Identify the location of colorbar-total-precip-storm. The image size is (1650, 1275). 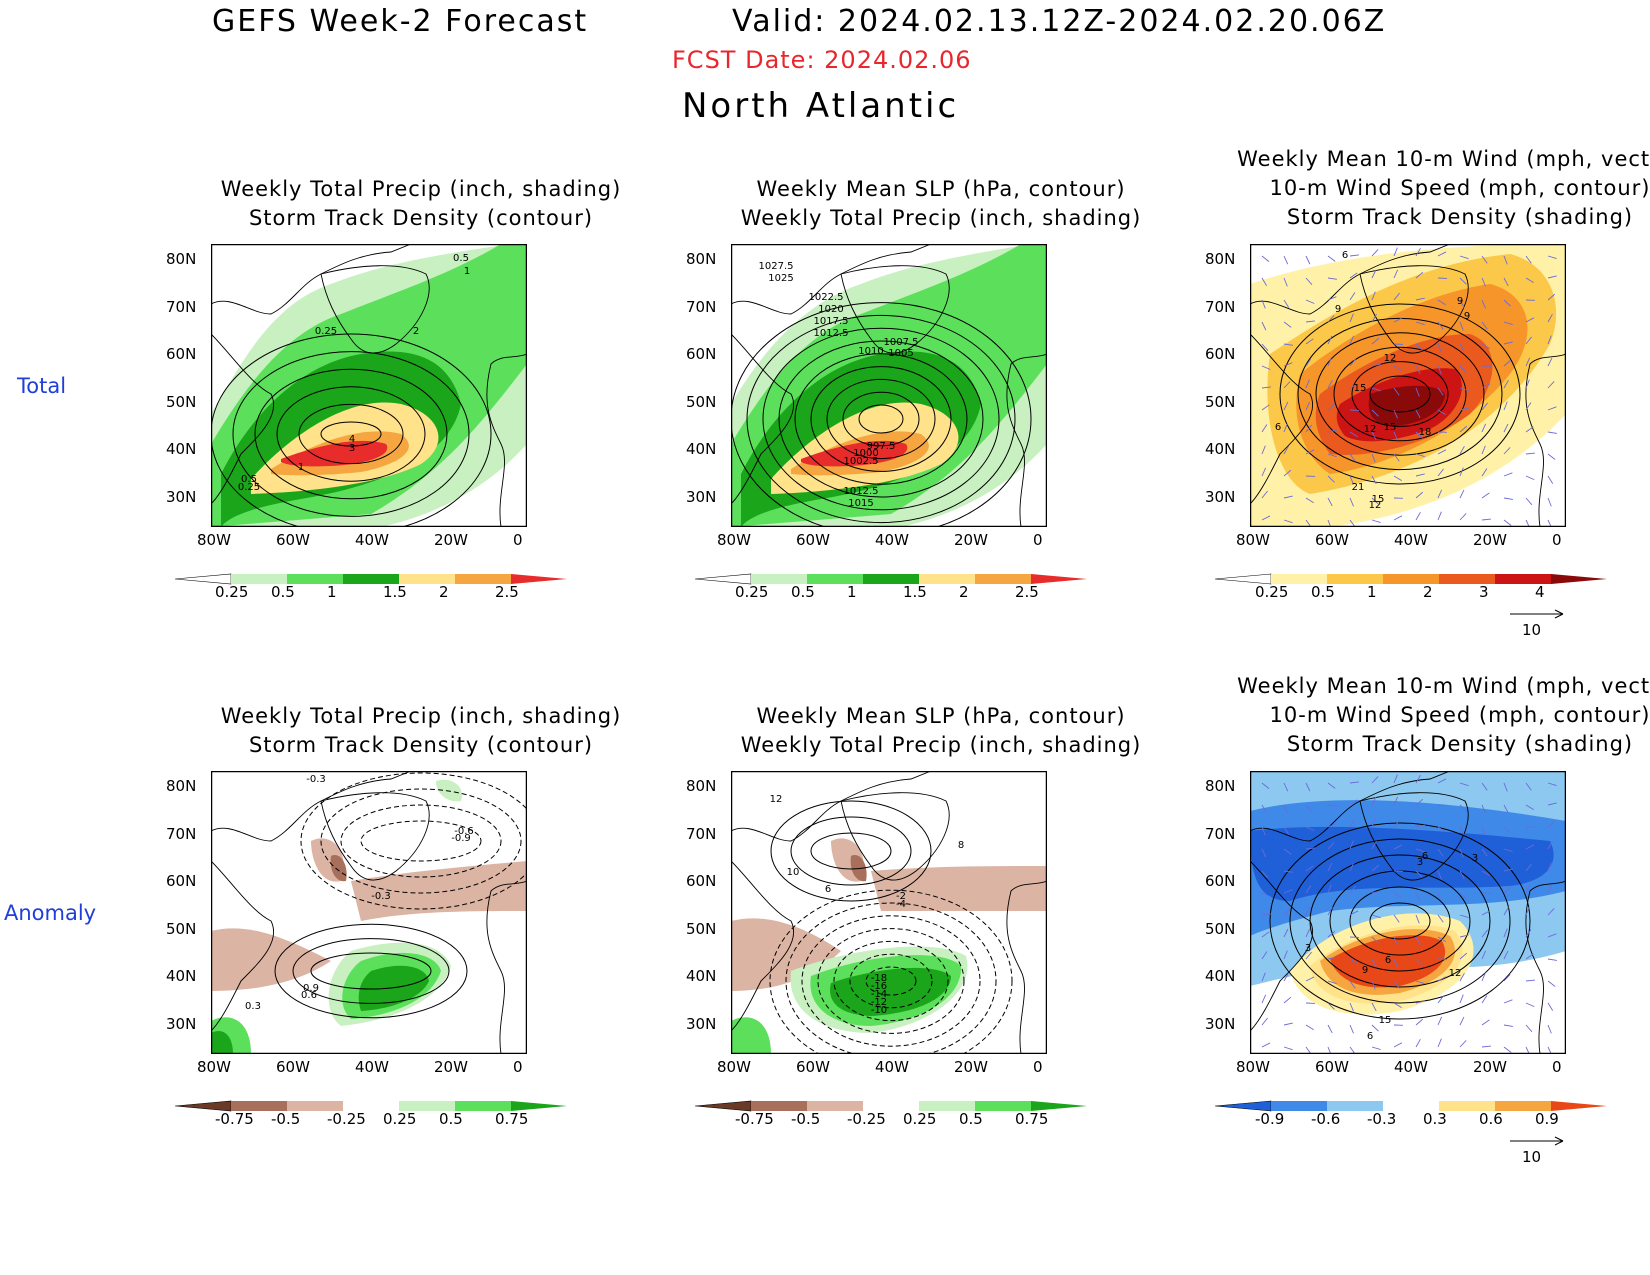
(371, 579).